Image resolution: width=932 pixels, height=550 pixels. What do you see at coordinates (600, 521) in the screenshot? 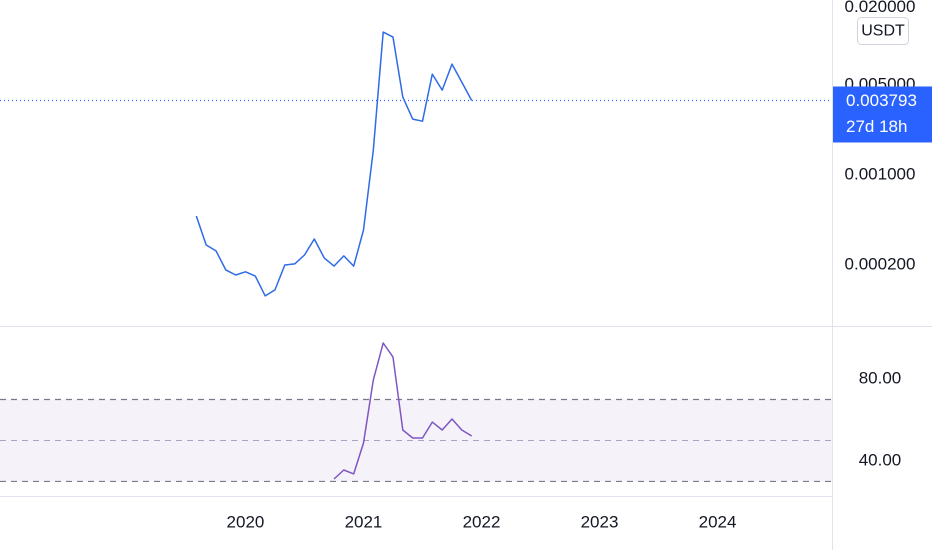
I see `x-tick-label: 2023` at bounding box center [600, 521].